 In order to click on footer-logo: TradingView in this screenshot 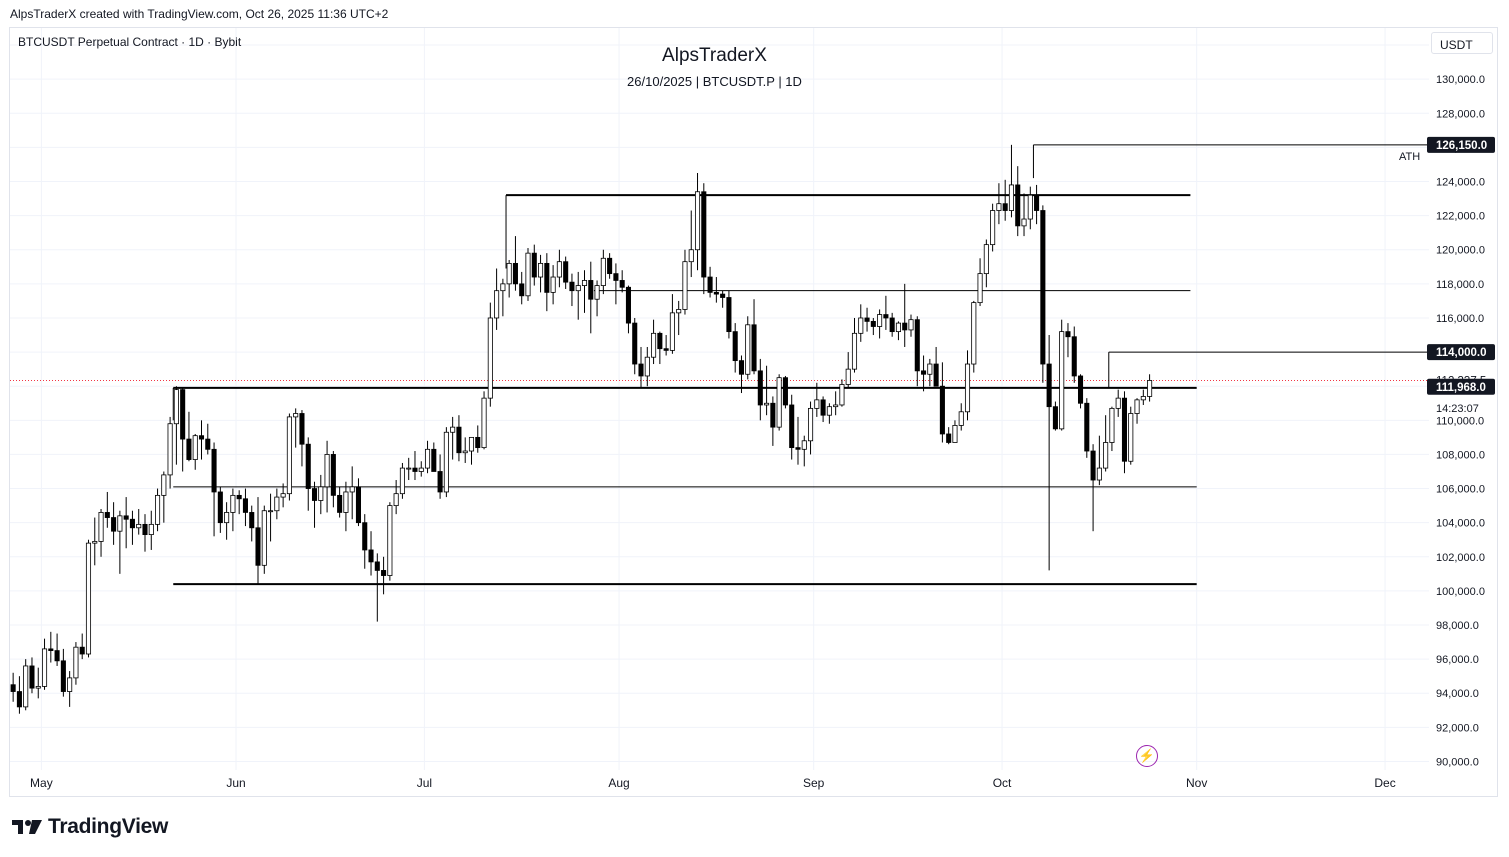, I will do `click(90, 827)`.